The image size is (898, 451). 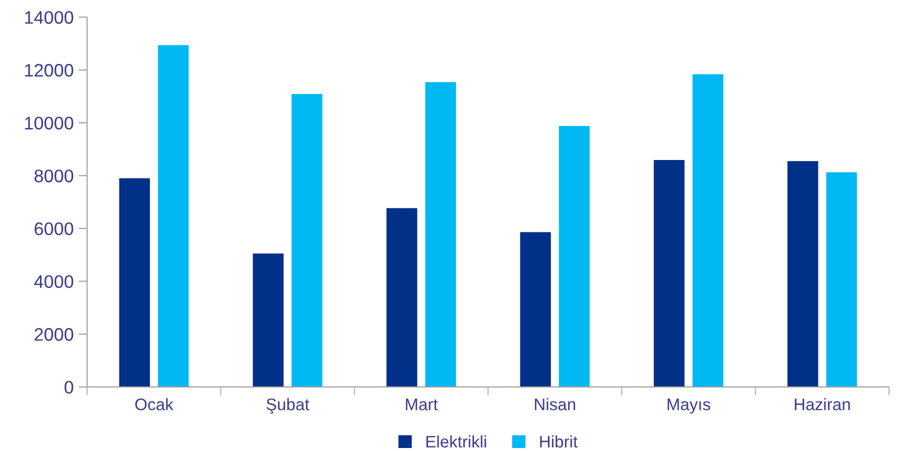 I want to click on y-tick-label: 4000, so click(x=54, y=281).